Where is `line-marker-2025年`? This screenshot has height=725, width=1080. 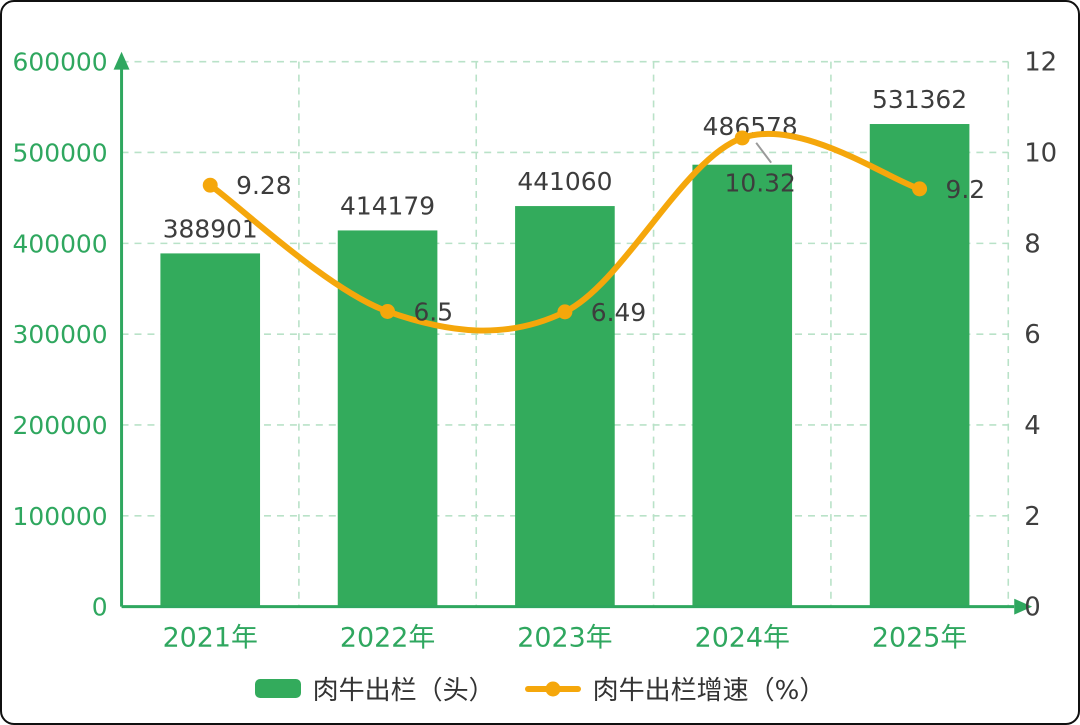 line-marker-2025年 is located at coordinates (920, 189).